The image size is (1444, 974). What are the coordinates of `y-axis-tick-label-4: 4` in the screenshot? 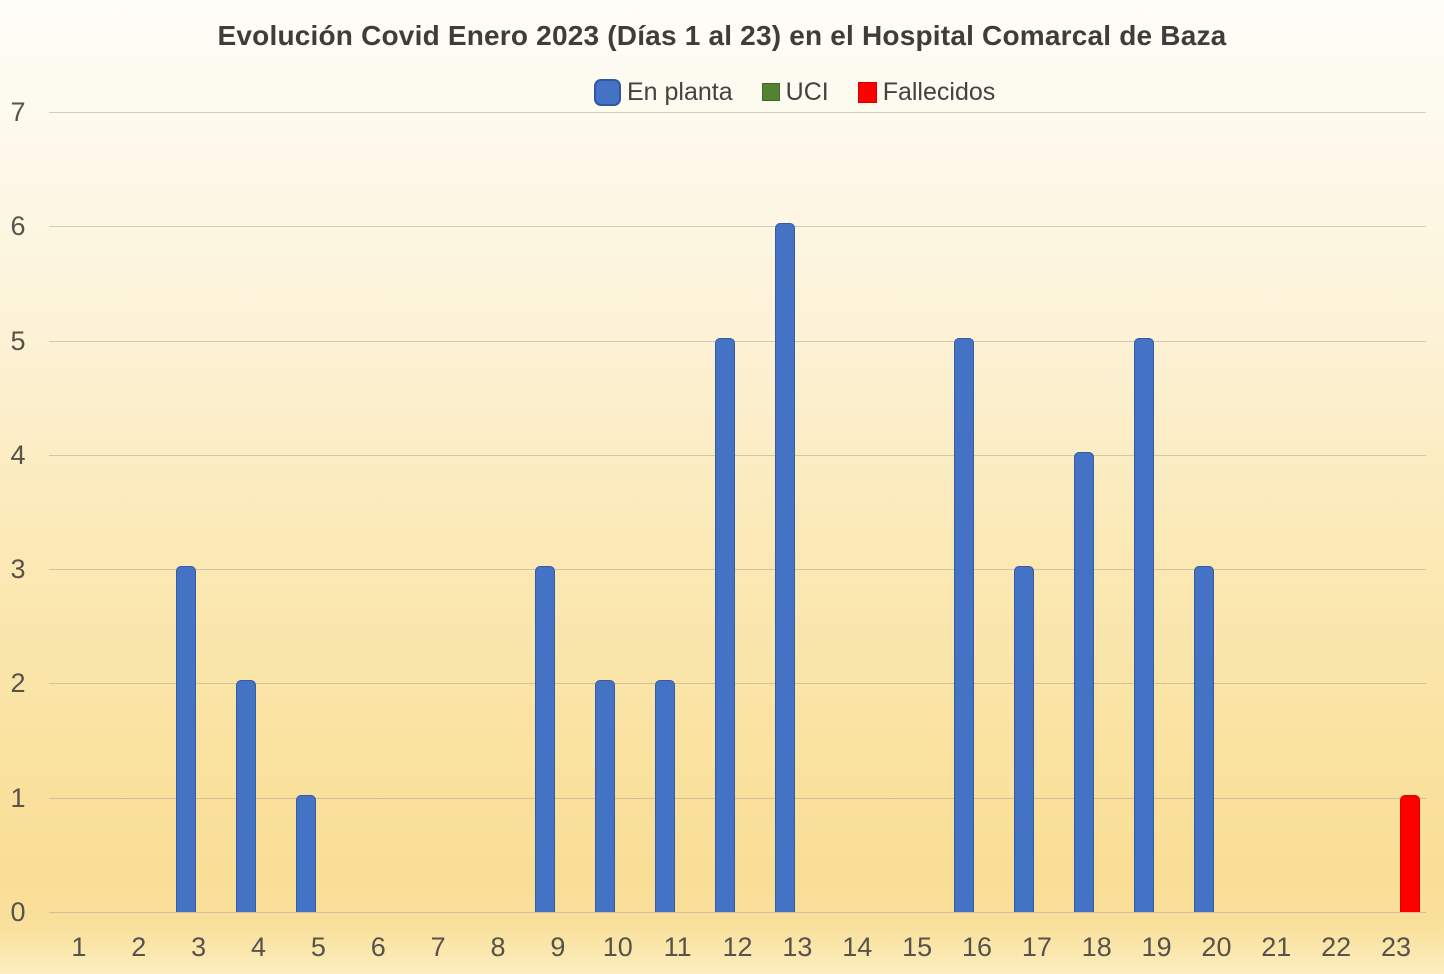 It's located at (18, 454).